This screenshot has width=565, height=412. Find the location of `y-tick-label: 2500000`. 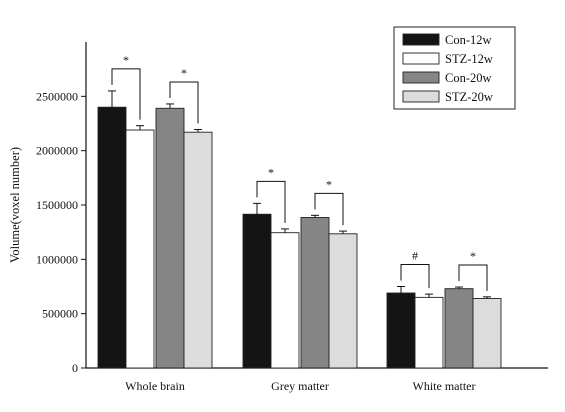

y-tick-label: 2500000 is located at coordinates (57, 96).